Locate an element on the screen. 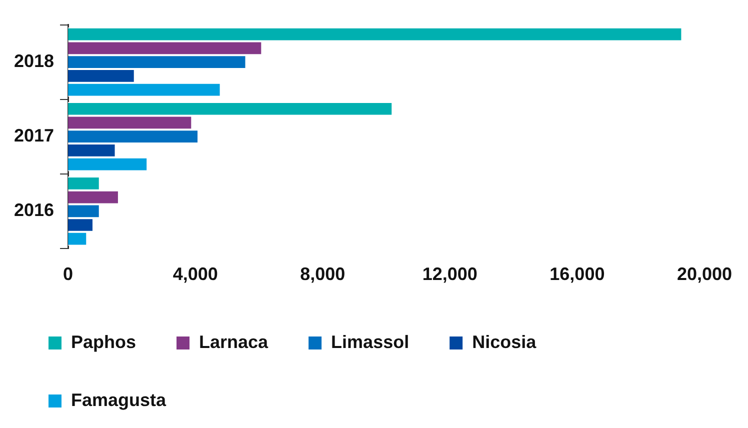 The height and width of the screenshot is (428, 748). legend-label: Paphos is located at coordinates (103, 342).